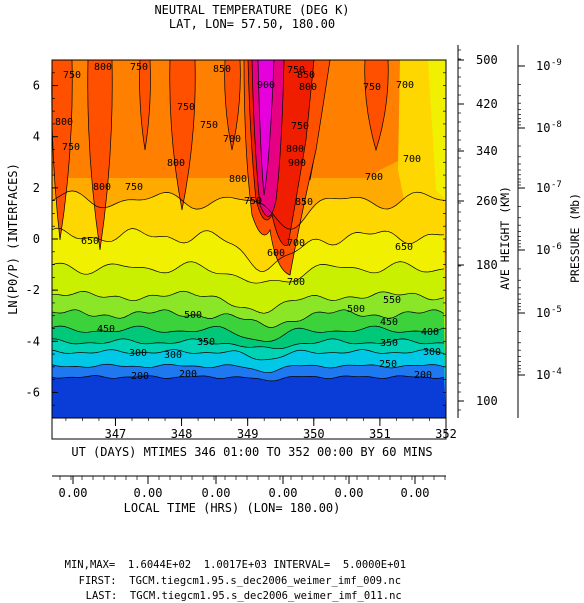 Image resolution: width=584 pixels, height=603 pixels. Describe the element at coordinates (36, 188) in the screenshot. I see `y-tick-label: 2` at that location.